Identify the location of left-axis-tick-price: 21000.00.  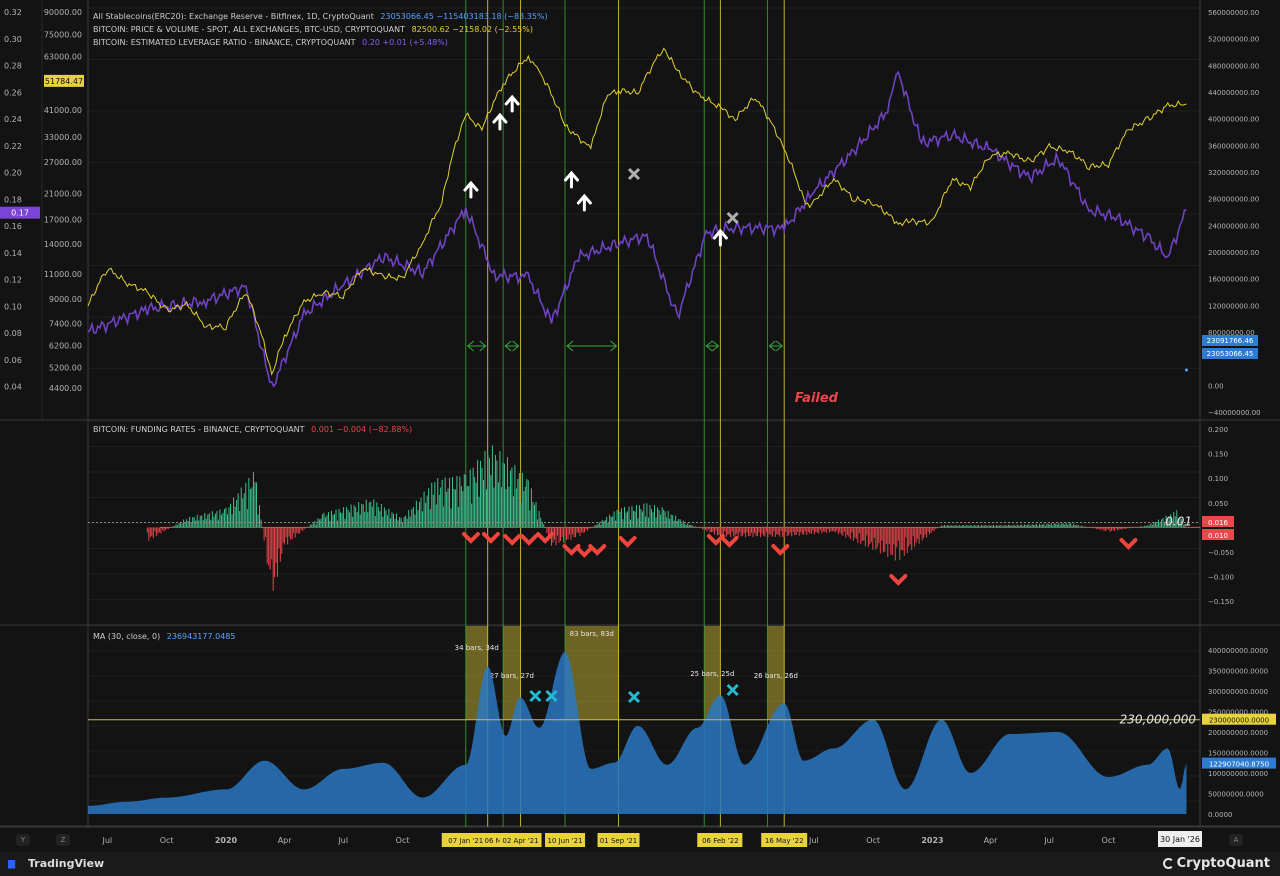
(63, 193).